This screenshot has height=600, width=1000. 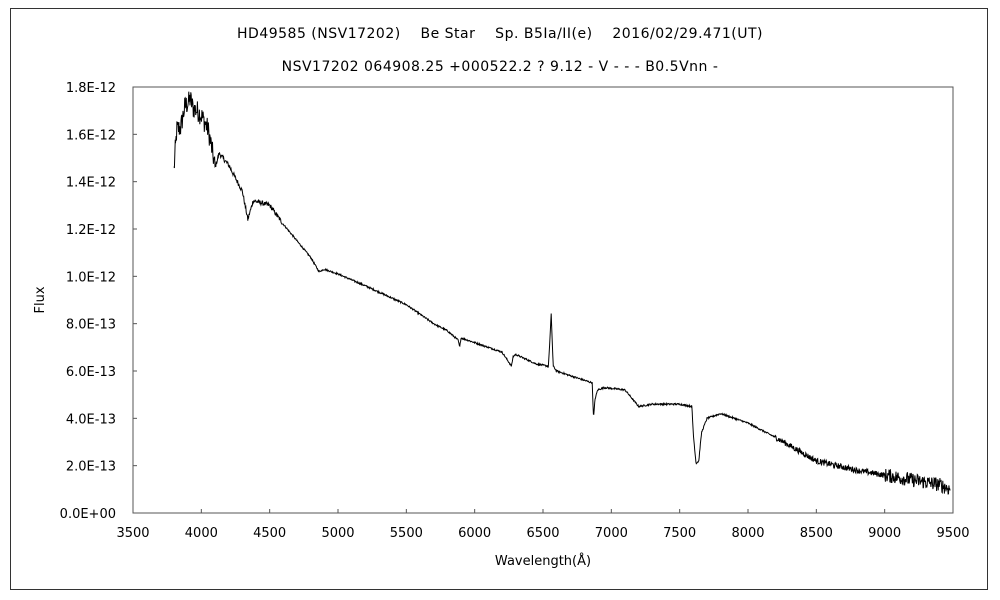 What do you see at coordinates (201, 533) in the screenshot?
I see `x-tick-label: 4000` at bounding box center [201, 533].